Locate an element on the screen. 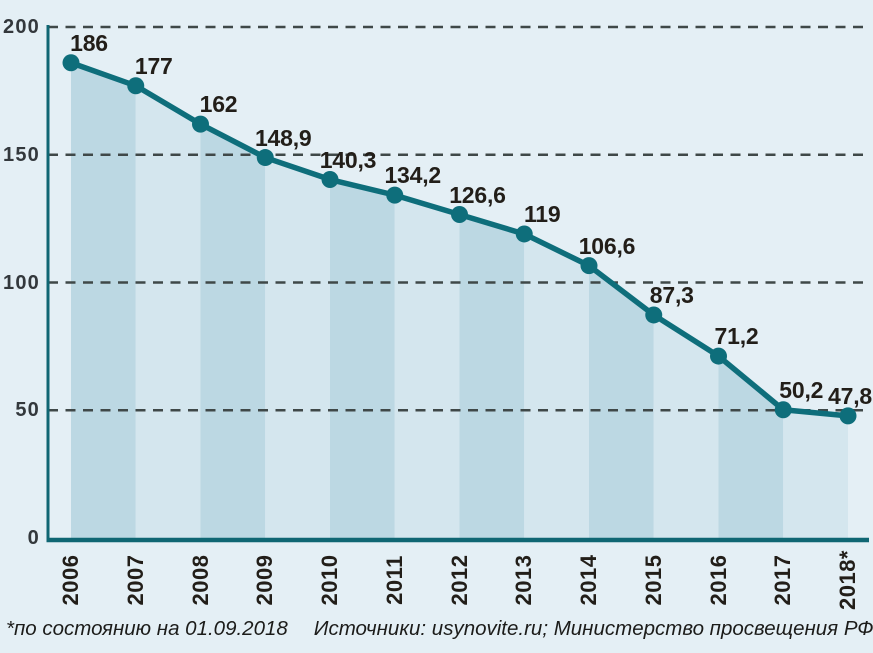 Image resolution: width=873 pixels, height=653 pixels. y-tick-label: 0 is located at coordinates (33, 538).